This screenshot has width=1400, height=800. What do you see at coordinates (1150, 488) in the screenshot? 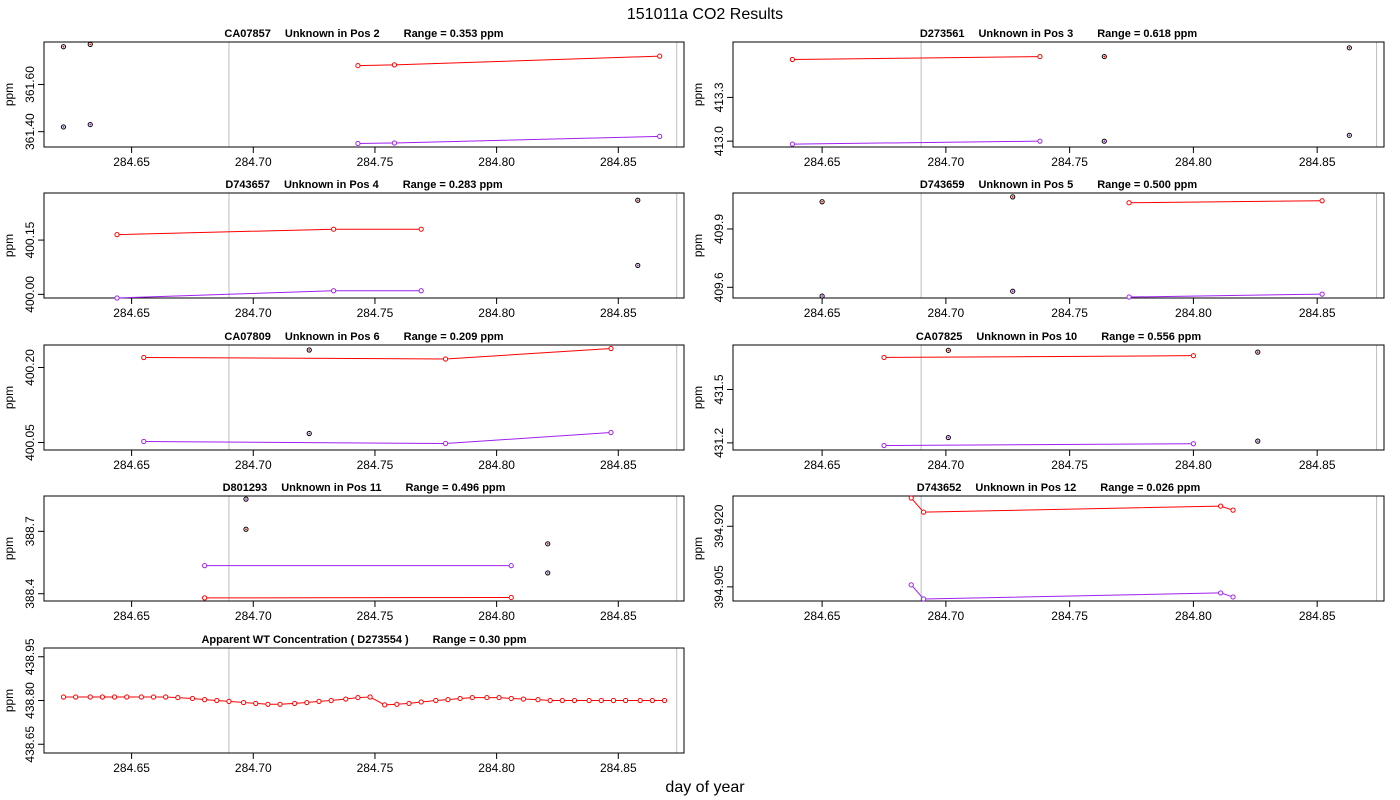
I see `panel-range: Range = 0.026 ppm` at bounding box center [1150, 488].